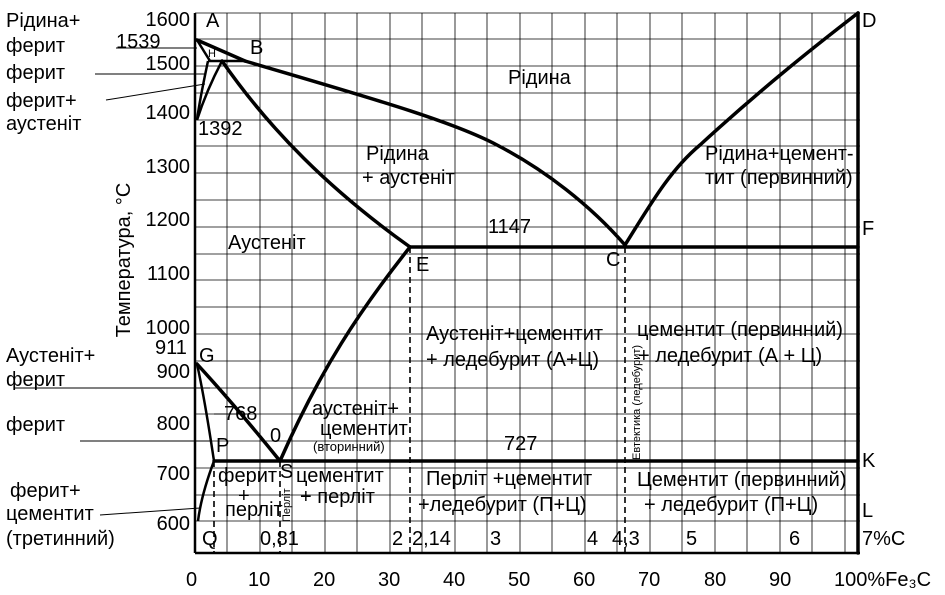 The image size is (945, 595). What do you see at coordinates (173, 372) in the screenshot?
I see `y-tick-900: 900` at bounding box center [173, 372].